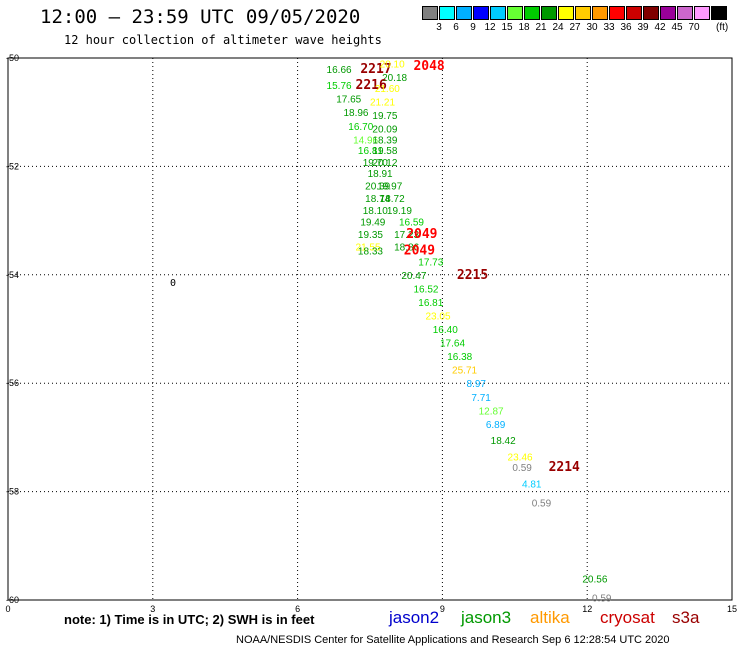 Image resolution: width=740 pixels, height=650 pixels. I want to click on map-contour-label: 0, so click(173, 283).